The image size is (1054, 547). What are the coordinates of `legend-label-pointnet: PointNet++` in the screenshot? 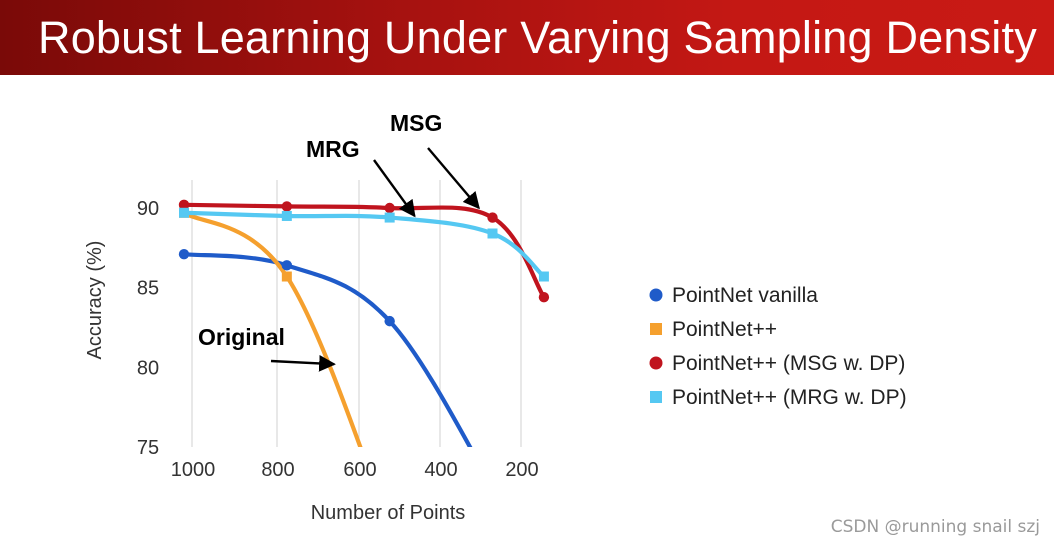 It's located at (724, 329).